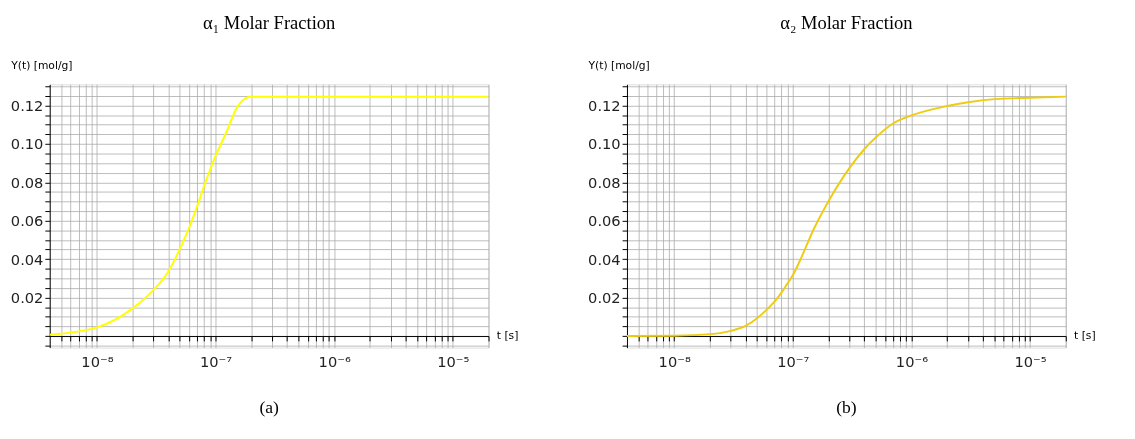 This screenshot has width=1135, height=439. I want to click on chart-title: α₂ Molar Fraction, so click(846, 22).